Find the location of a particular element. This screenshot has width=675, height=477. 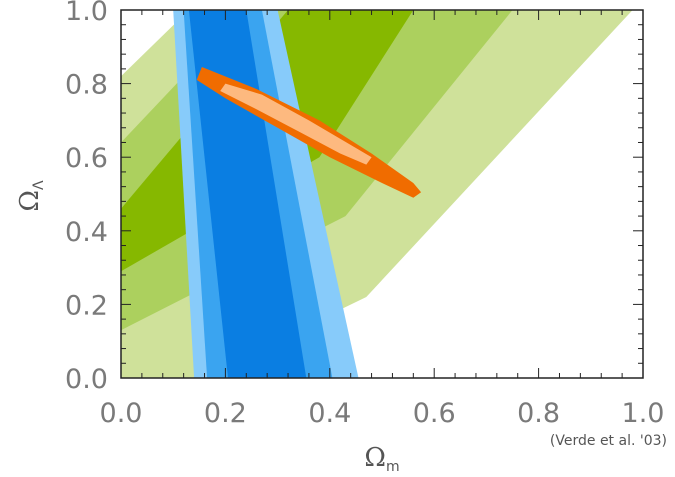

citation-annotation: (Verde et al. '03) is located at coordinates (608, 441).